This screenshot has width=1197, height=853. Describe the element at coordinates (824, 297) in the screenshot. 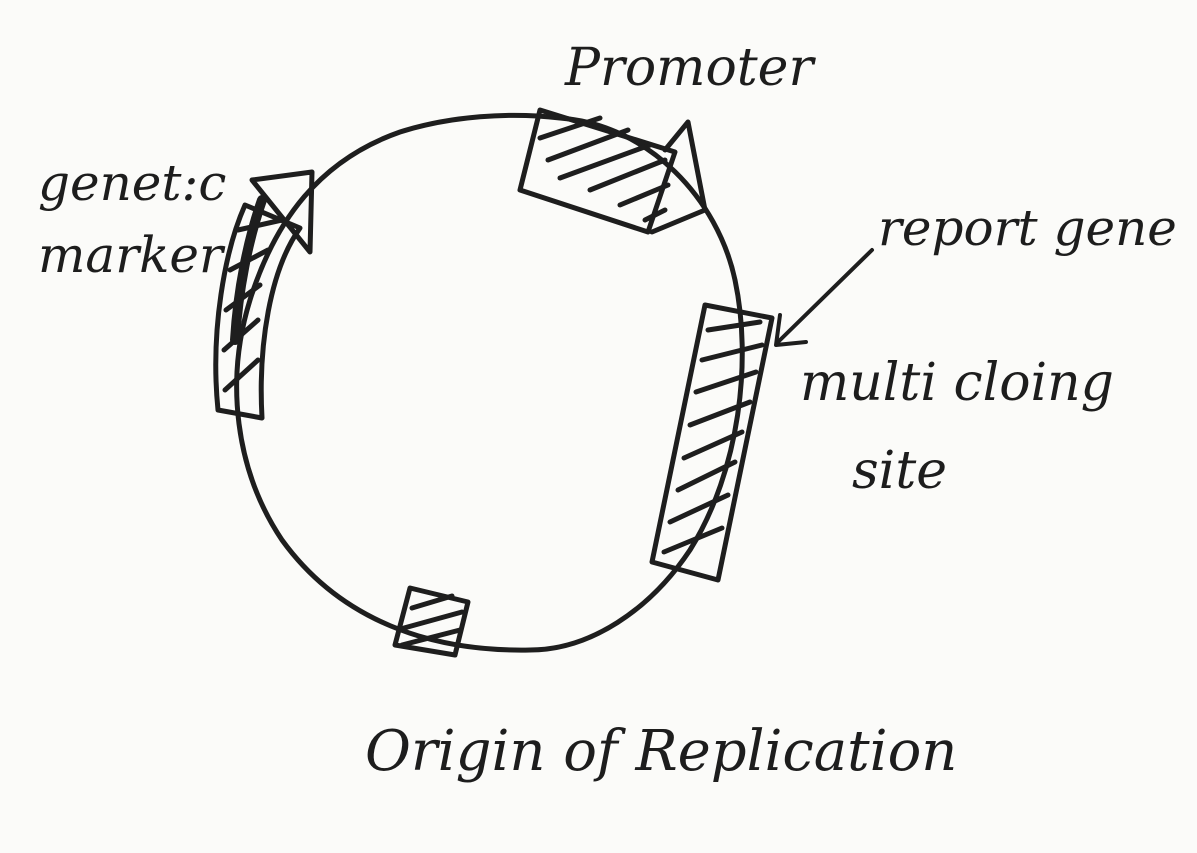

I see `report-gene-arrow` at that location.